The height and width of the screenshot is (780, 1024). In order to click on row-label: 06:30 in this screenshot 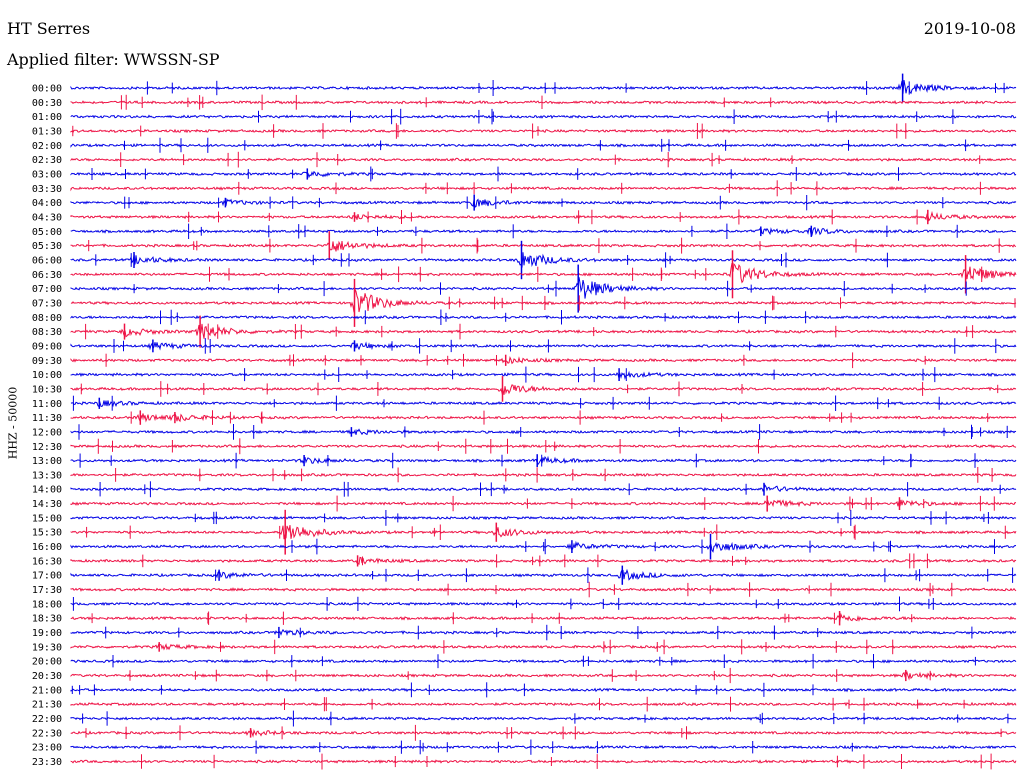, I will do `click(47, 275)`.